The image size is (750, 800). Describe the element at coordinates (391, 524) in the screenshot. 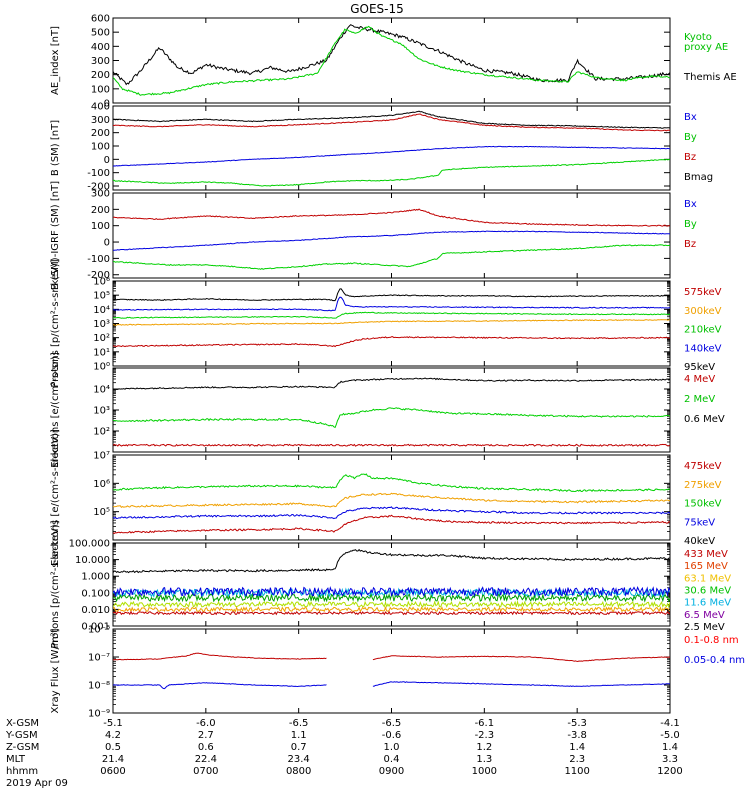

I see `series-line-40kev` at that location.